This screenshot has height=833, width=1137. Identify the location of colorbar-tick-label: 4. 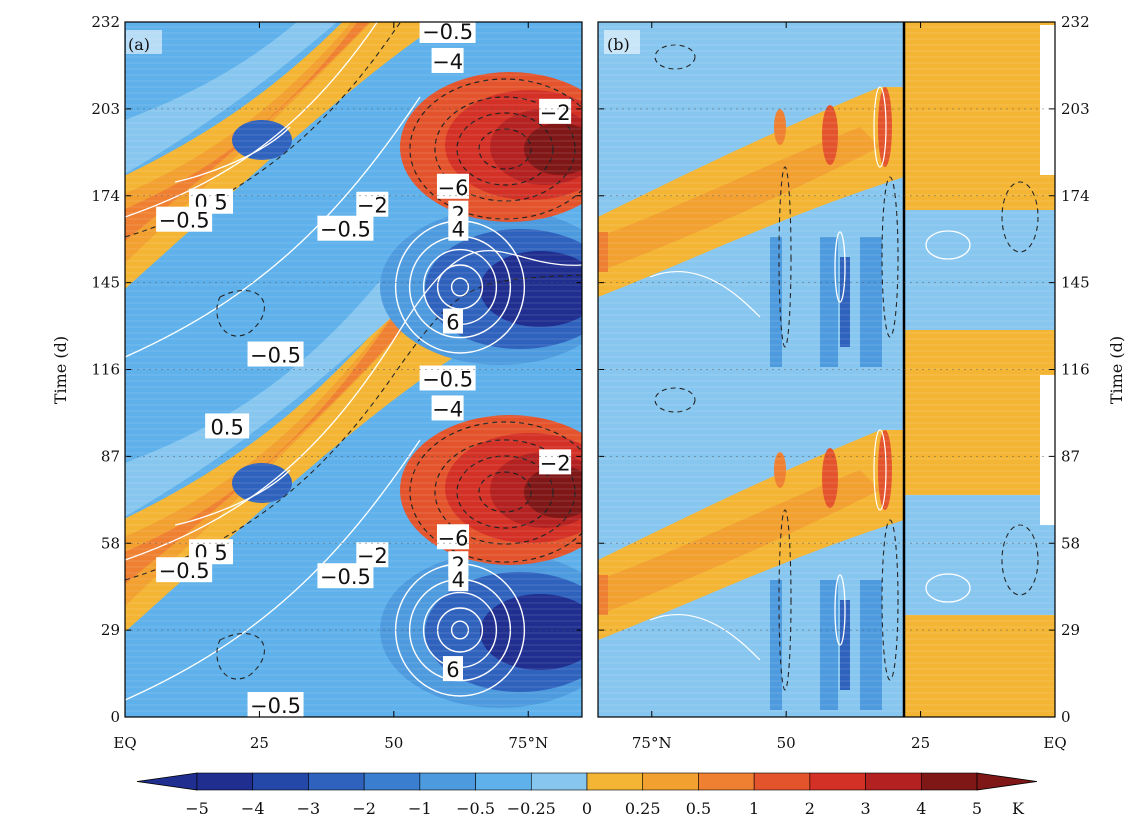
(921, 808).